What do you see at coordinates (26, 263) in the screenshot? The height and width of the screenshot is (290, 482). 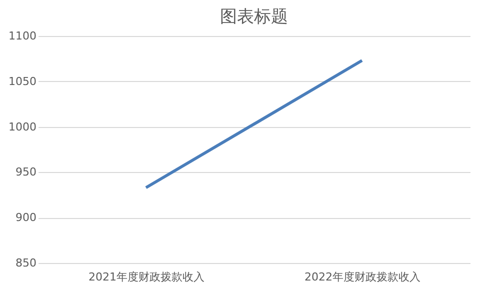 I see `y-tick-label: 850` at bounding box center [26, 263].